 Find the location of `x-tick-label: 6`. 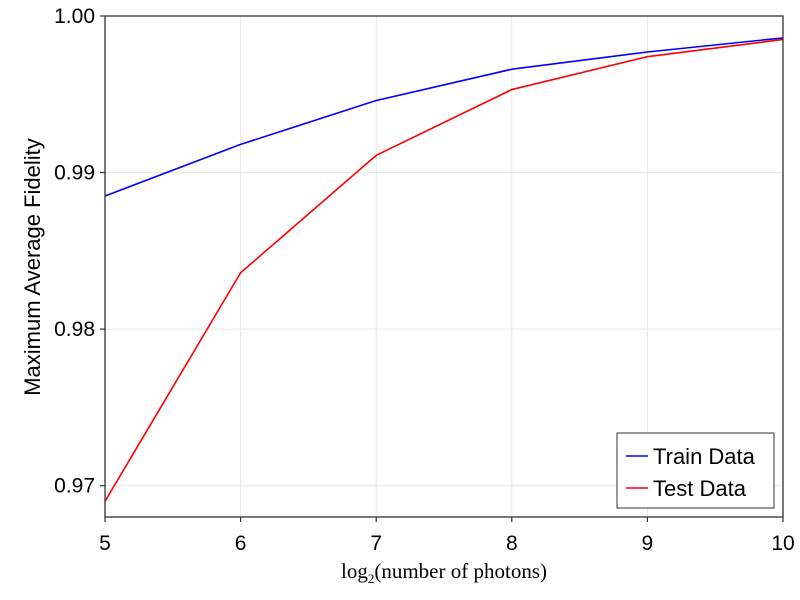

x-tick-label: 6 is located at coordinates (241, 543).